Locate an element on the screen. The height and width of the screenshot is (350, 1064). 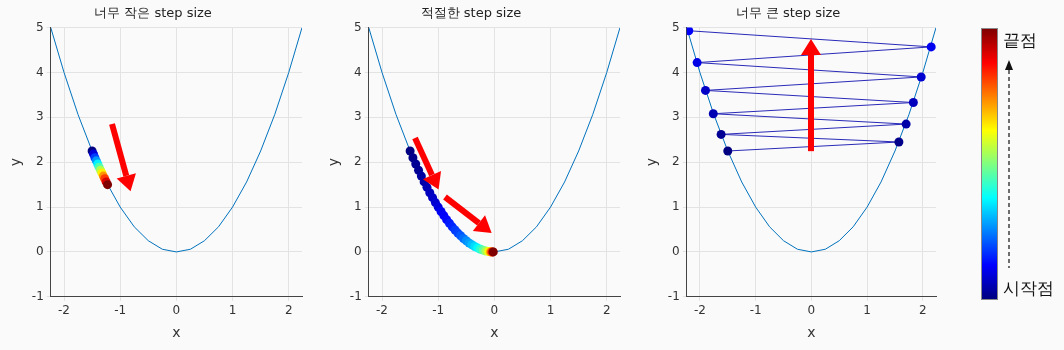
chart-title: 너무 작은 step size is located at coordinates (153, 13).